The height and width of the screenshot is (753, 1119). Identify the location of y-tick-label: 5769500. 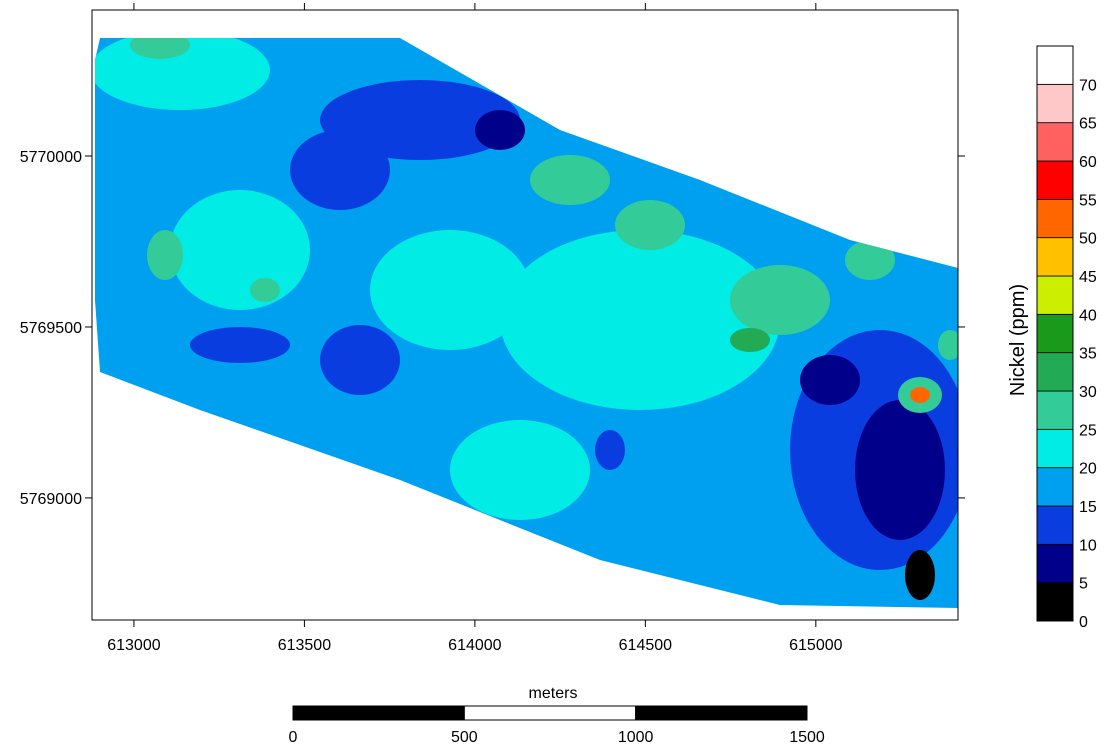
(51, 328).